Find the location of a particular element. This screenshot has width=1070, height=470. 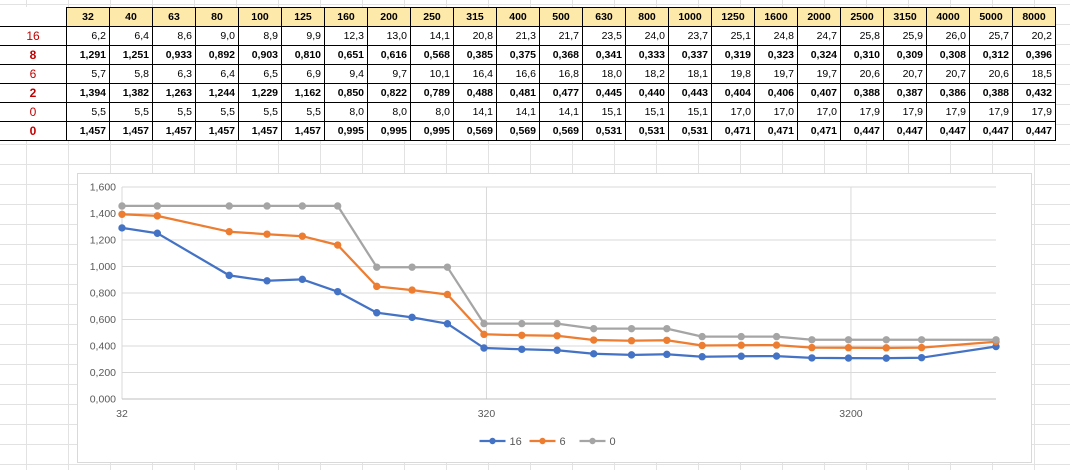

table-cell: 0,309 is located at coordinates (905, 55).